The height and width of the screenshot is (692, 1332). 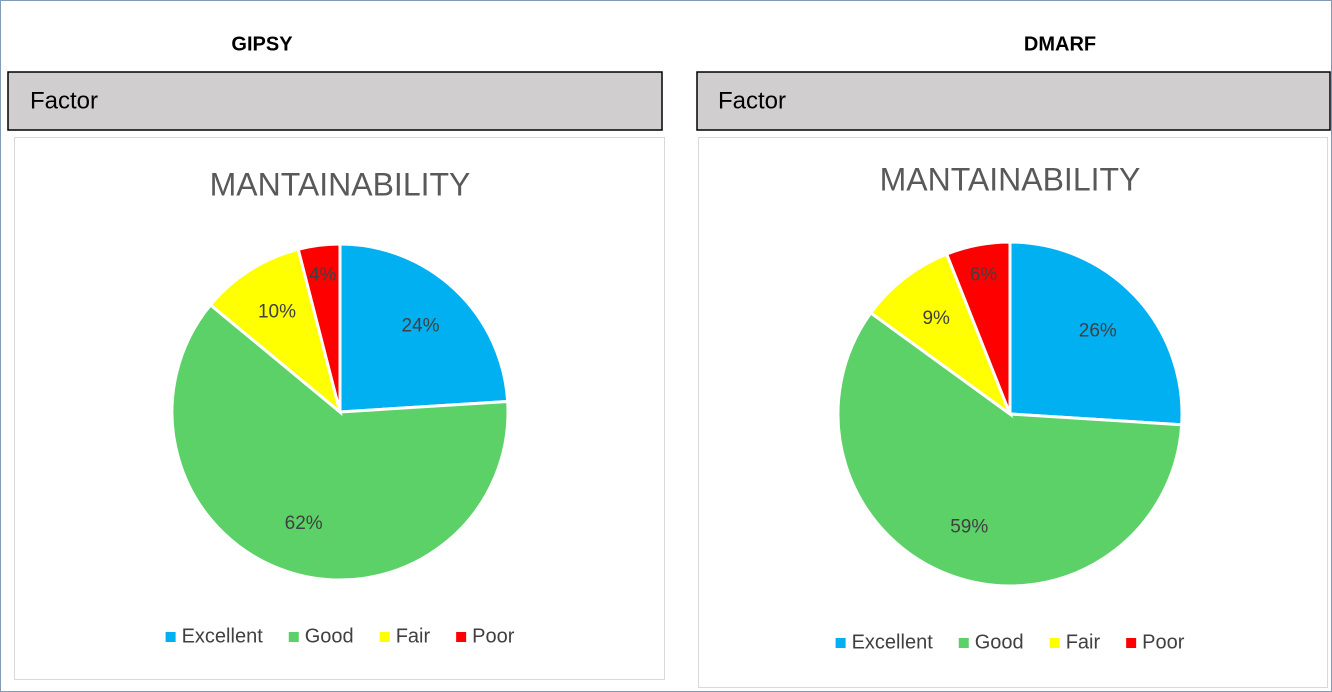 I want to click on data-label: 62%, so click(x=304, y=523).